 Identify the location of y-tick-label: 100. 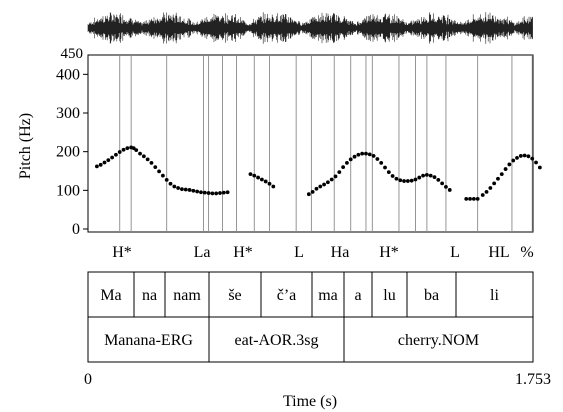
(68, 190).